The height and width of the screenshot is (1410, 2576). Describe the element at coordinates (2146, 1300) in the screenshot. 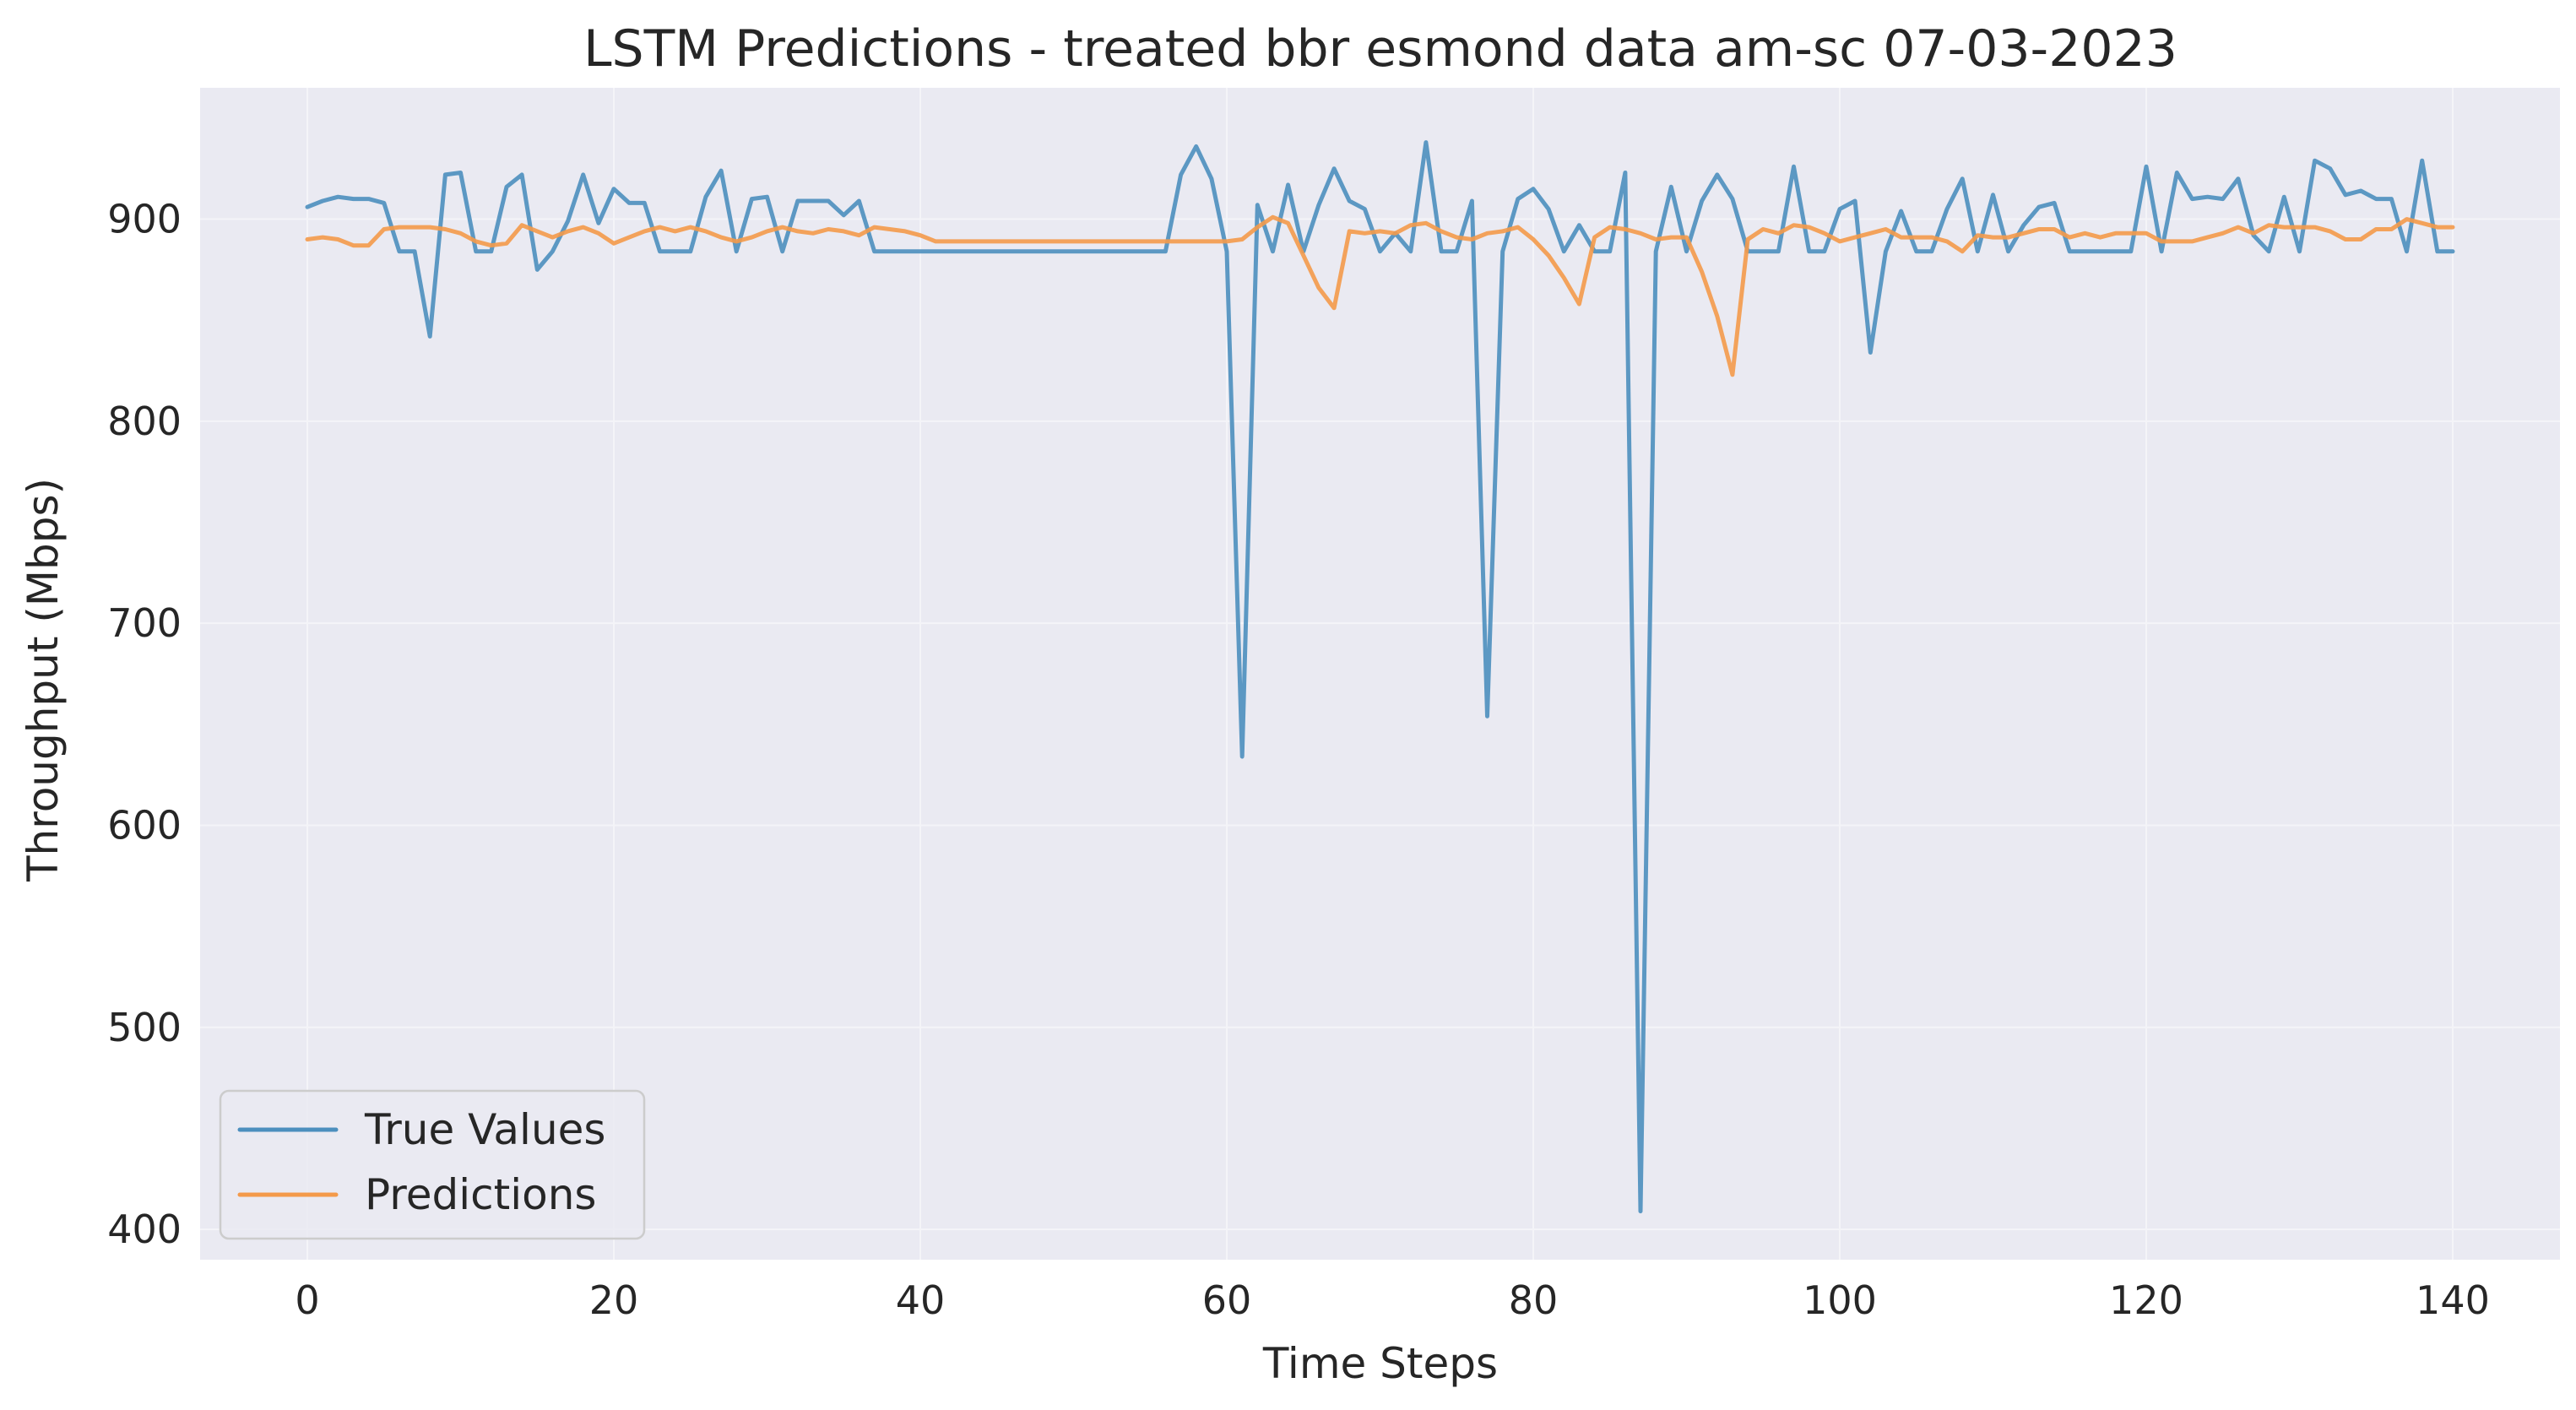

I see `x-tick-label: 120` at that location.